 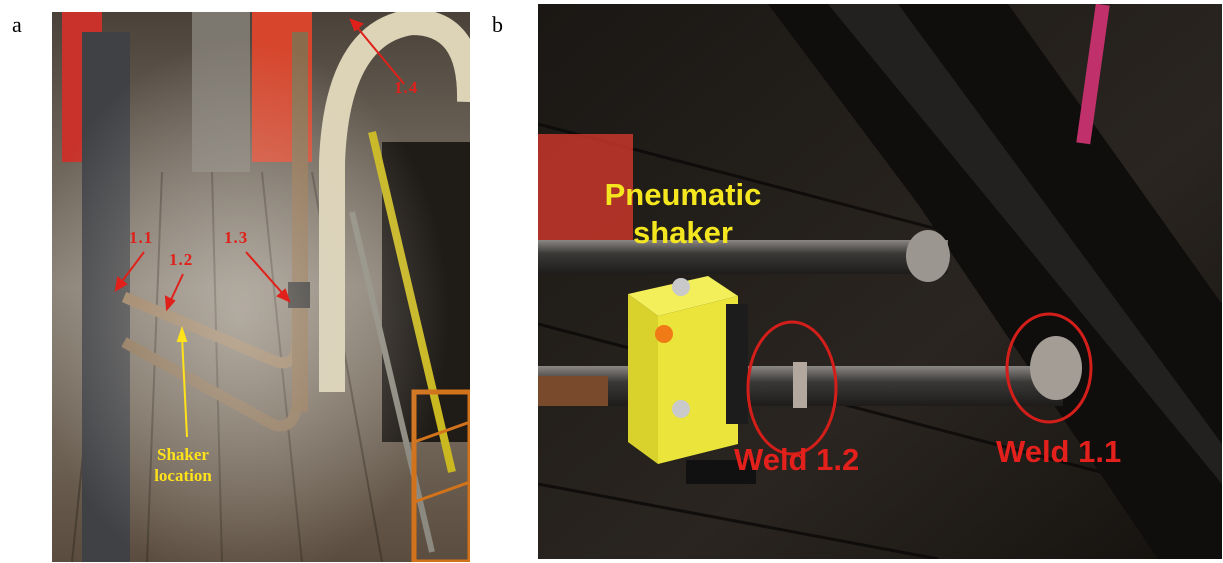 I want to click on panel-letter-b: b, so click(x=497, y=24).